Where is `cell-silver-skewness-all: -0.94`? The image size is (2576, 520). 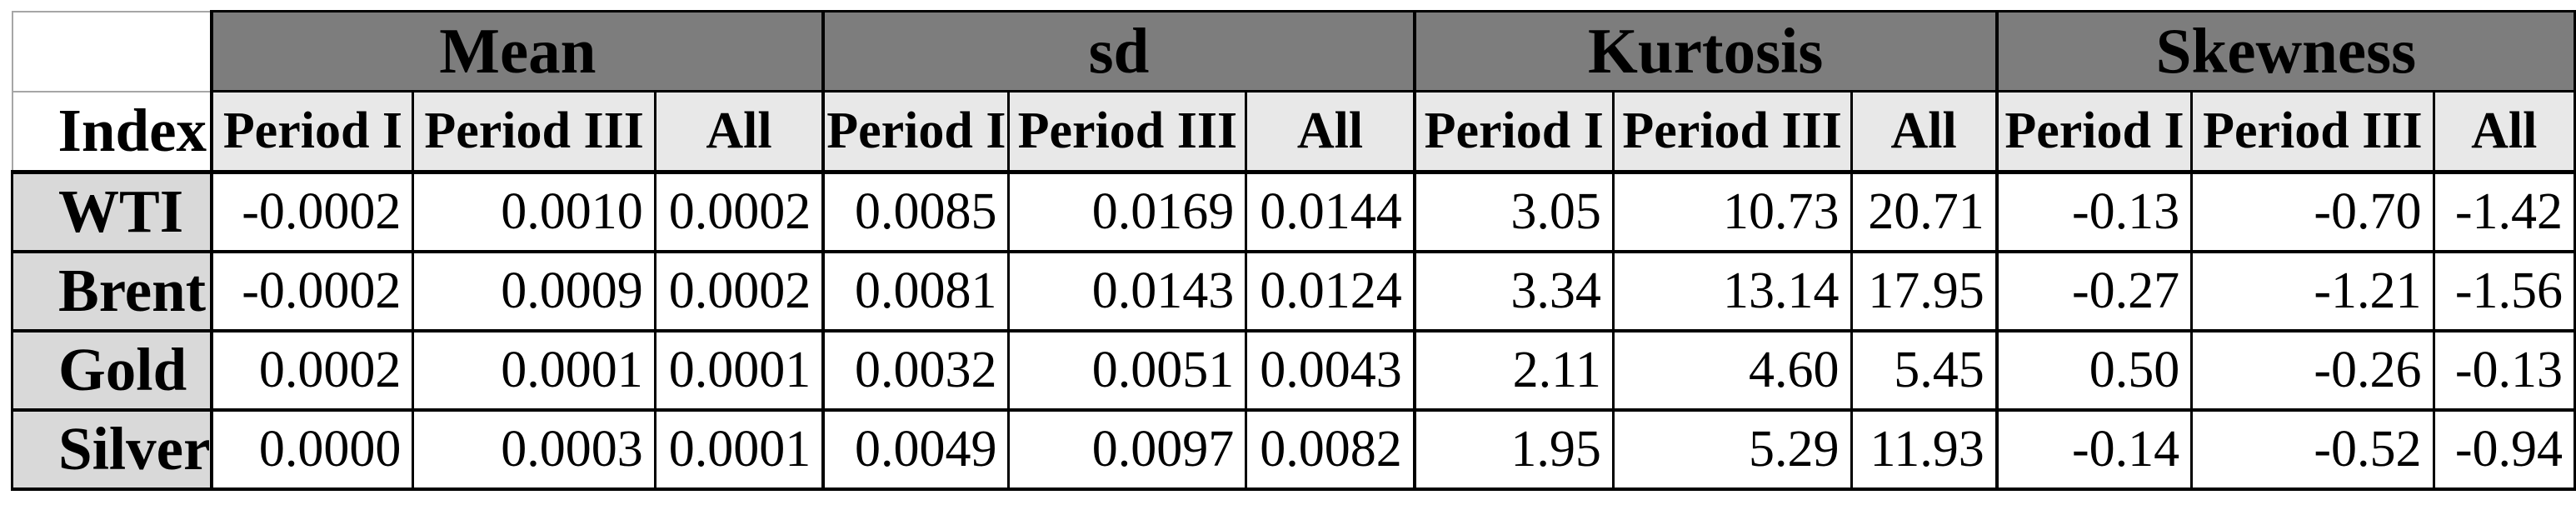
cell-silver-skewness-all: -0.94 is located at coordinates (2504, 449).